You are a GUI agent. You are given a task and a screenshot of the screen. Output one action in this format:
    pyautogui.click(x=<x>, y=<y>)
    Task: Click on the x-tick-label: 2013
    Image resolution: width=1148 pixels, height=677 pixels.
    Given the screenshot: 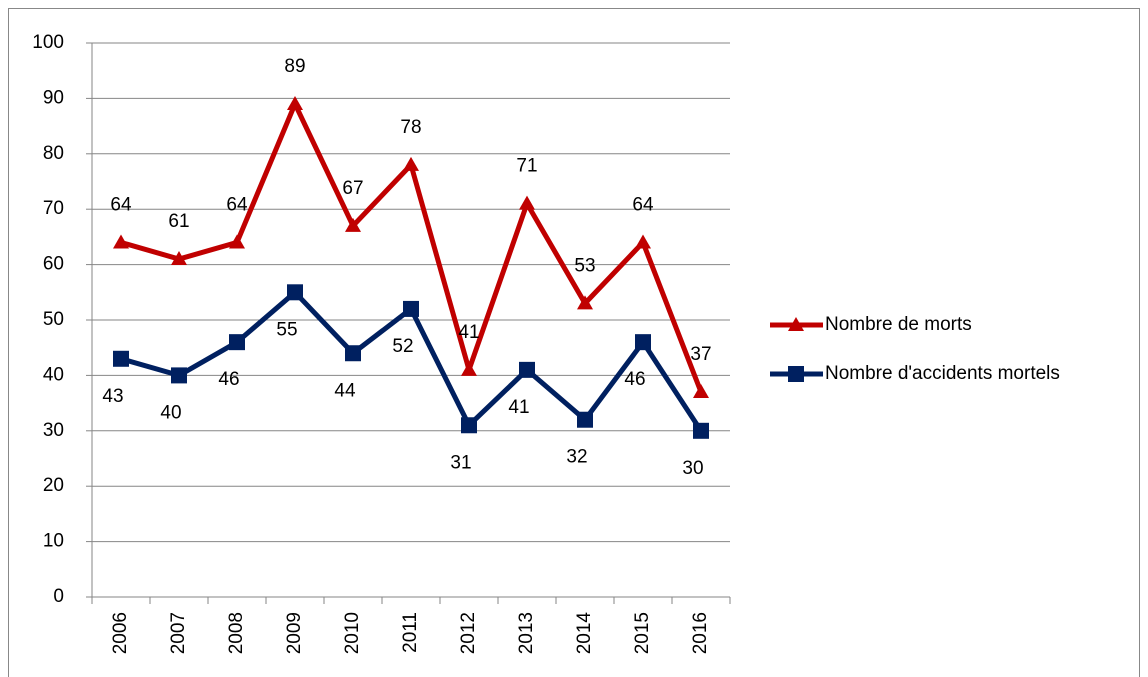 What is the action you would take?
    pyautogui.click(x=526, y=633)
    